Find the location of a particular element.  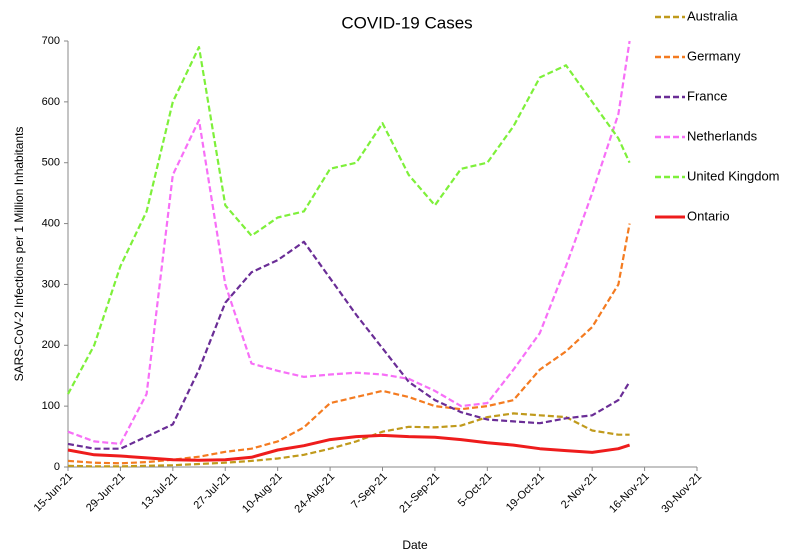

y-tick-label: 600 is located at coordinates (51, 102).